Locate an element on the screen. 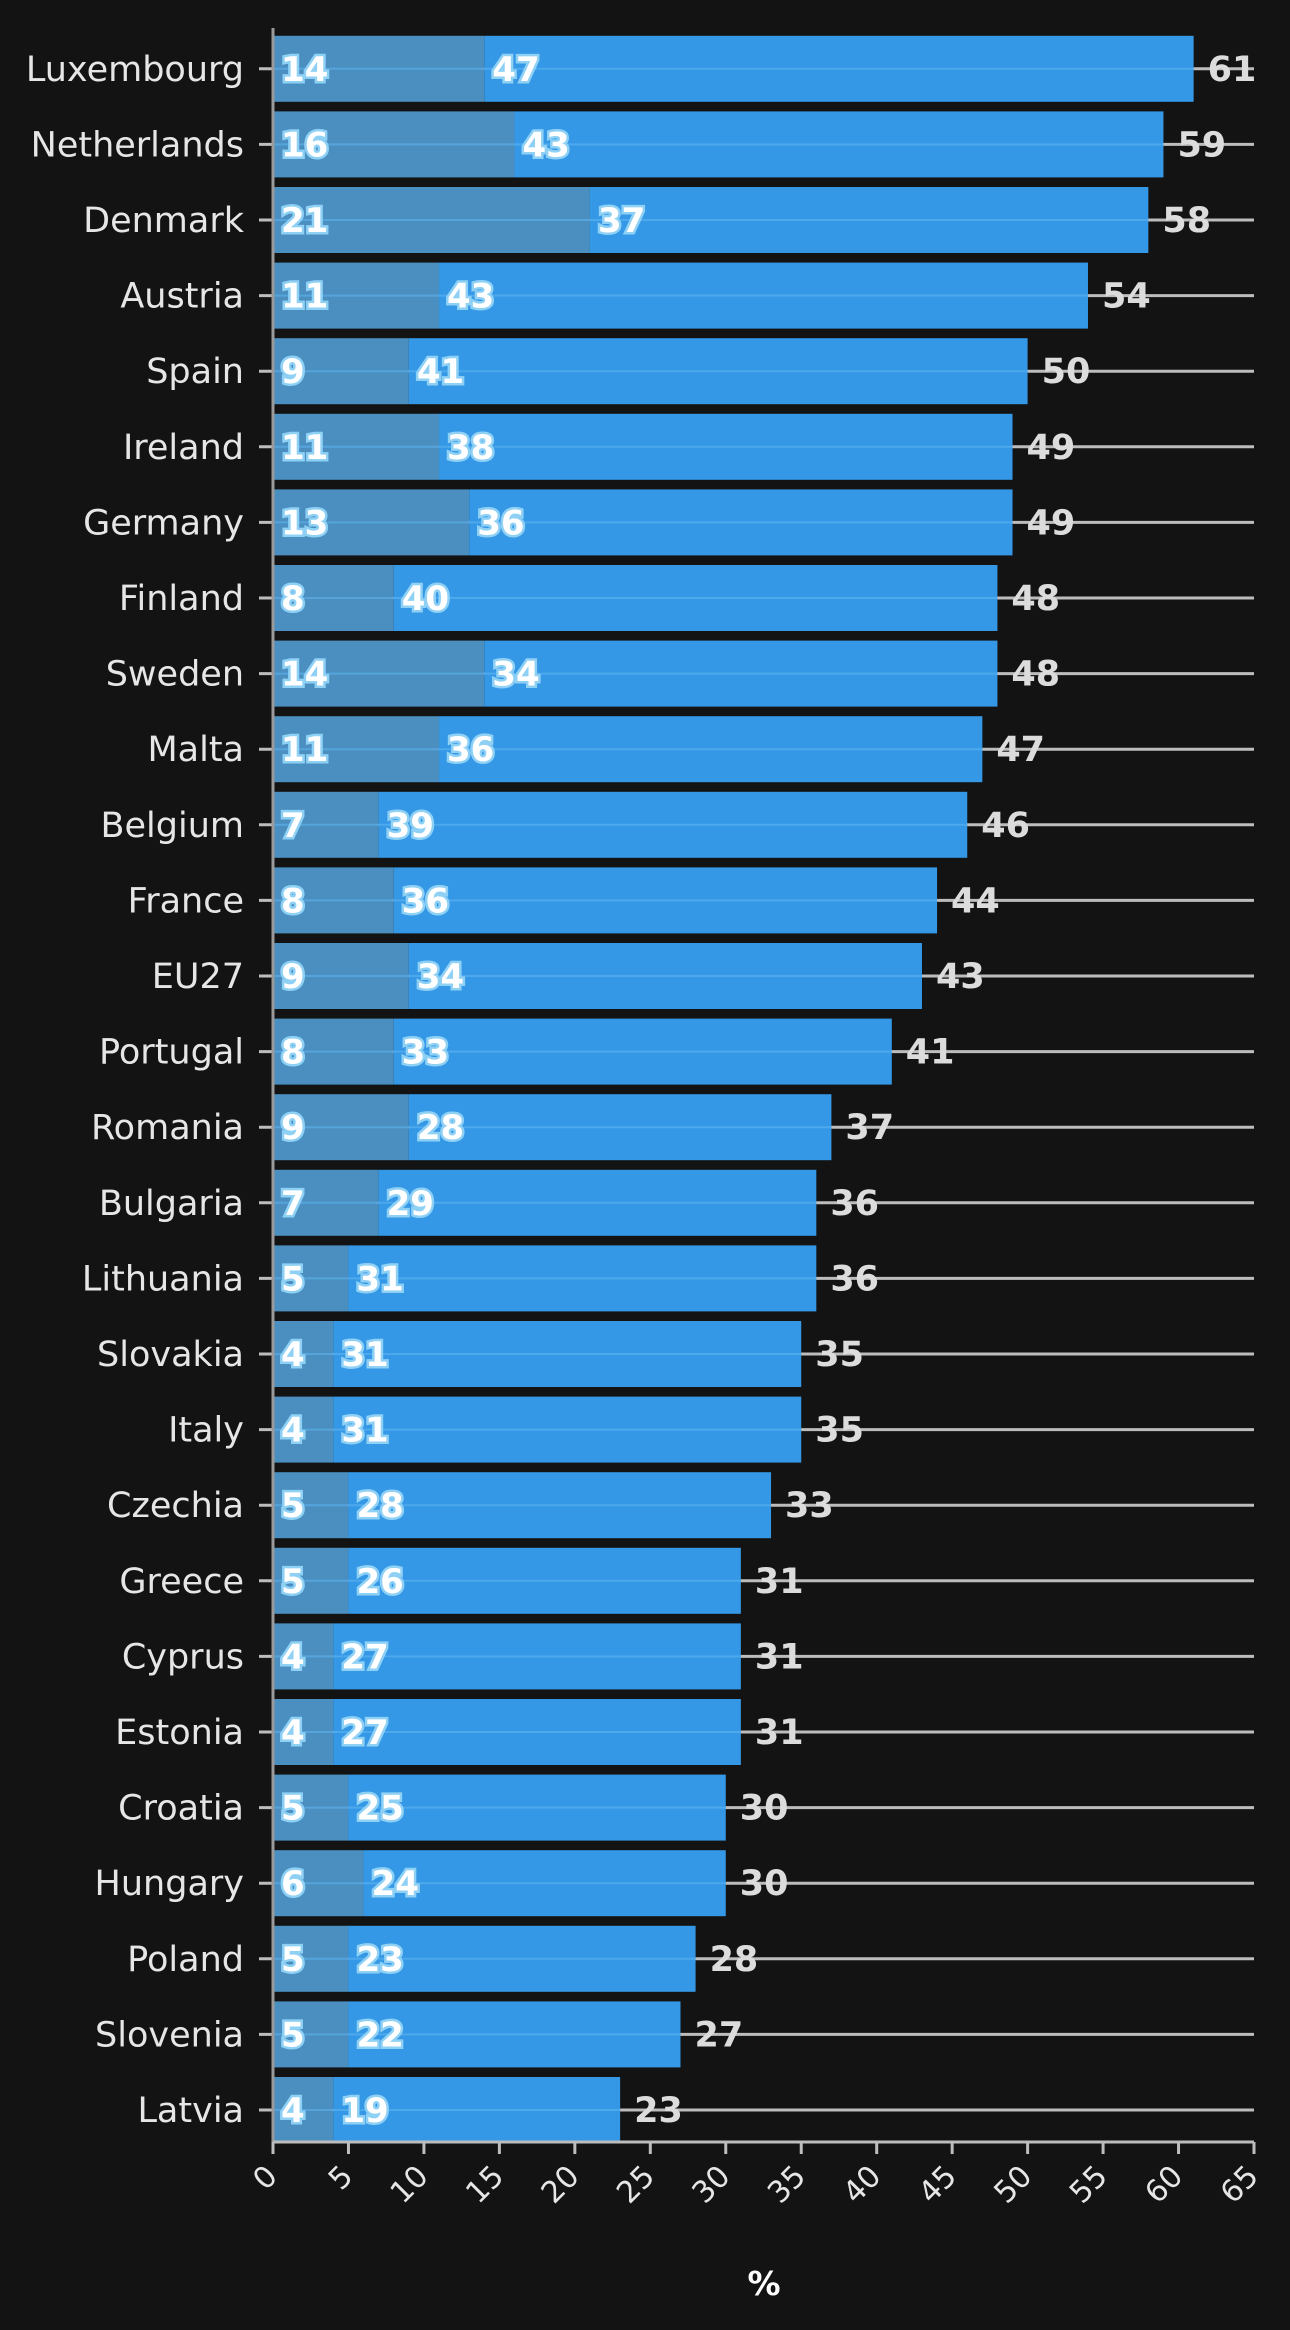  segment-2-label: 26 is located at coordinates (379, 1582).